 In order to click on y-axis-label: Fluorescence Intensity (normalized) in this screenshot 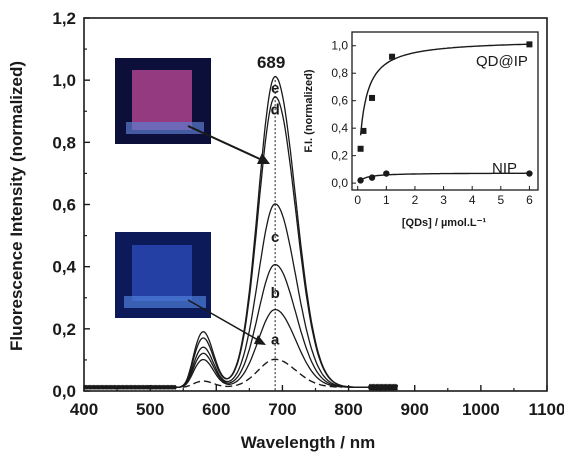, I will do `click(16, 206)`.